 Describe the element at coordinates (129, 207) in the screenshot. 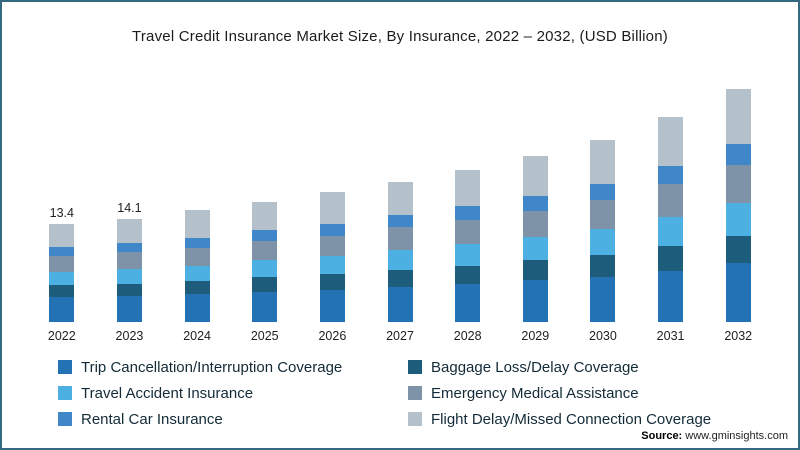

I see `bar-value-label: 14.1` at that location.